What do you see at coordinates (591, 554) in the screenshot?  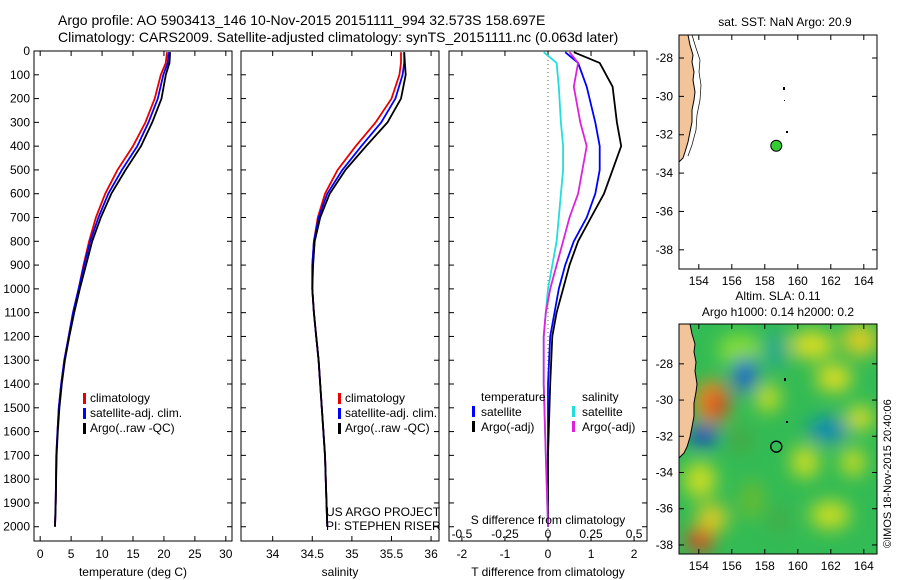 I see `x-tick-label: 1` at bounding box center [591, 554].